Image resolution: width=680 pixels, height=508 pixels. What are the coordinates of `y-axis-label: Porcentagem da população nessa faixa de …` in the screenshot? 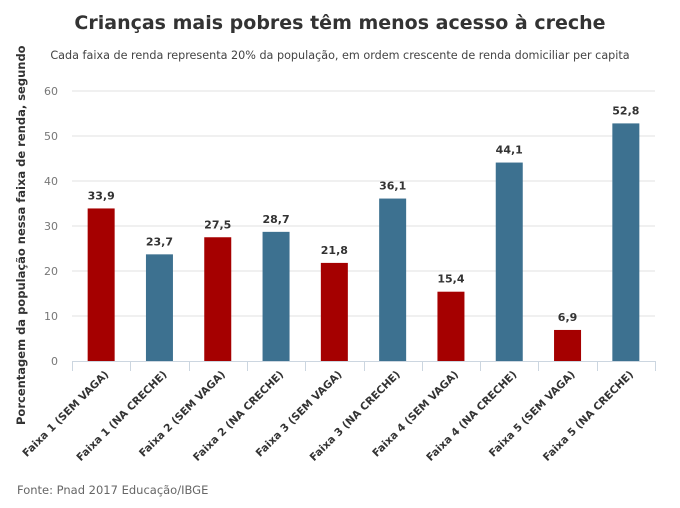 It's located at (21, 235).